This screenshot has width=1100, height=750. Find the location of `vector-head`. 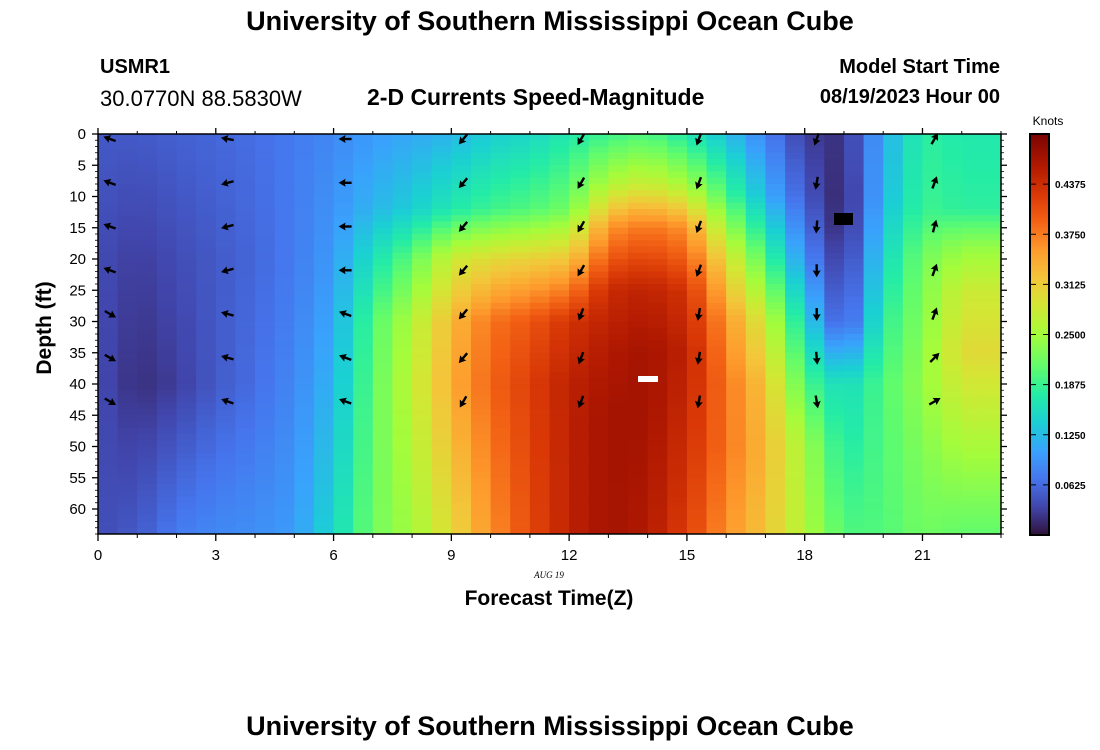

vector-head is located at coordinates (462, 359).